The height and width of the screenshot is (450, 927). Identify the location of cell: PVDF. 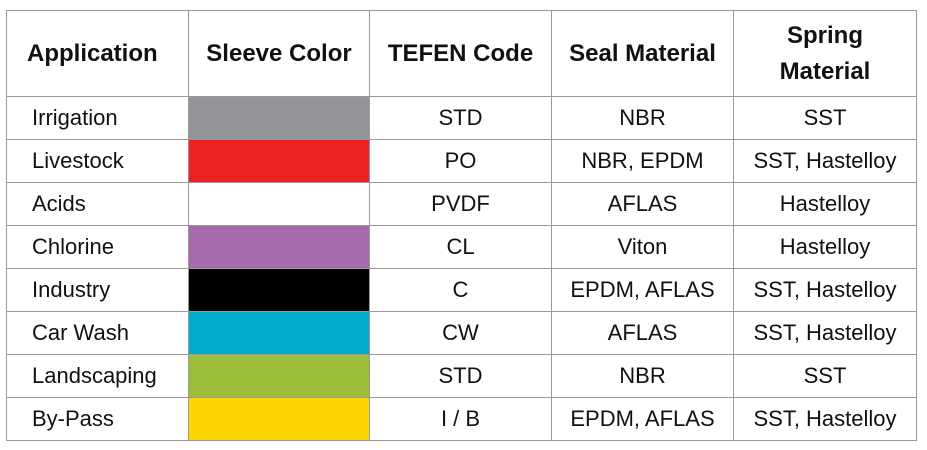
(460, 204).